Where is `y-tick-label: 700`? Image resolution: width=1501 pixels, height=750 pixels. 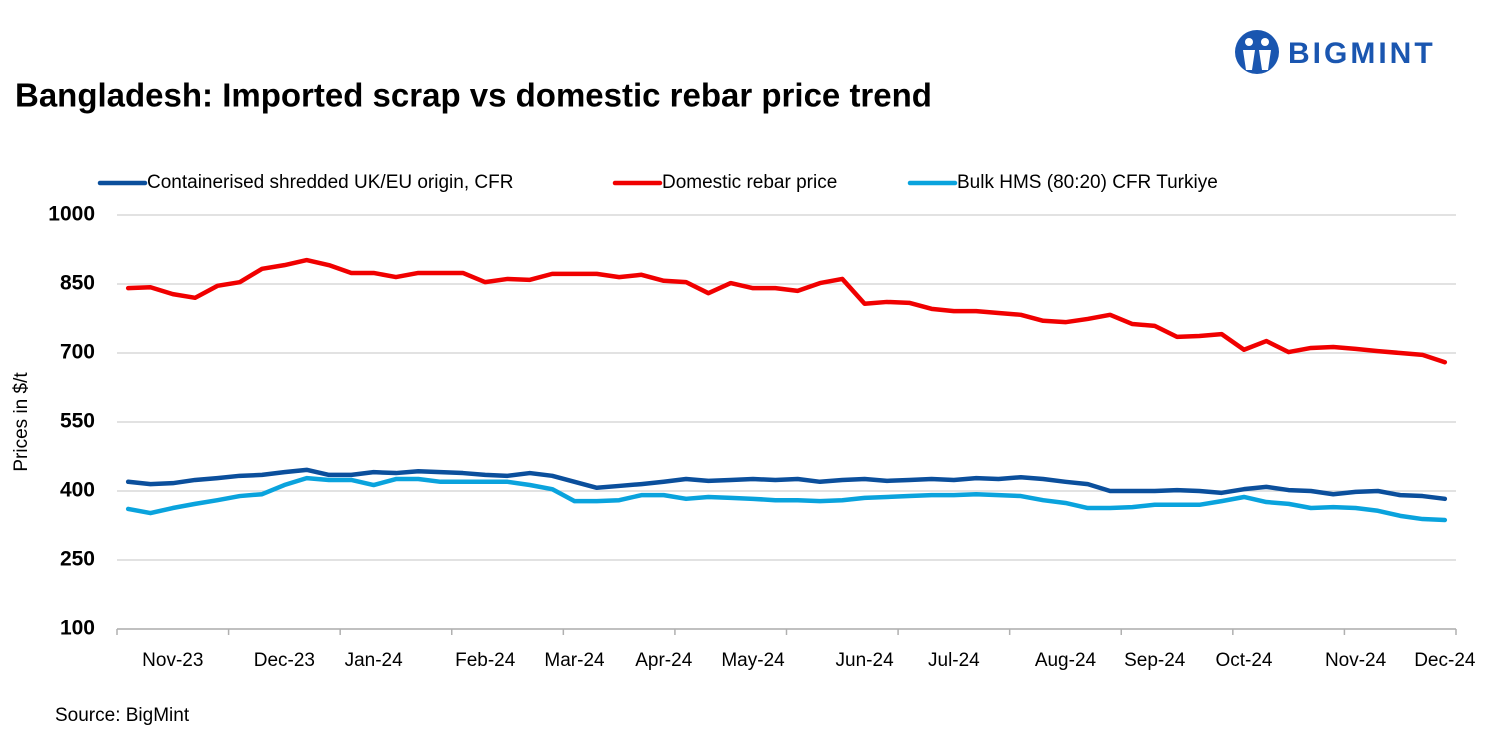 y-tick-label: 700 is located at coordinates (77, 352).